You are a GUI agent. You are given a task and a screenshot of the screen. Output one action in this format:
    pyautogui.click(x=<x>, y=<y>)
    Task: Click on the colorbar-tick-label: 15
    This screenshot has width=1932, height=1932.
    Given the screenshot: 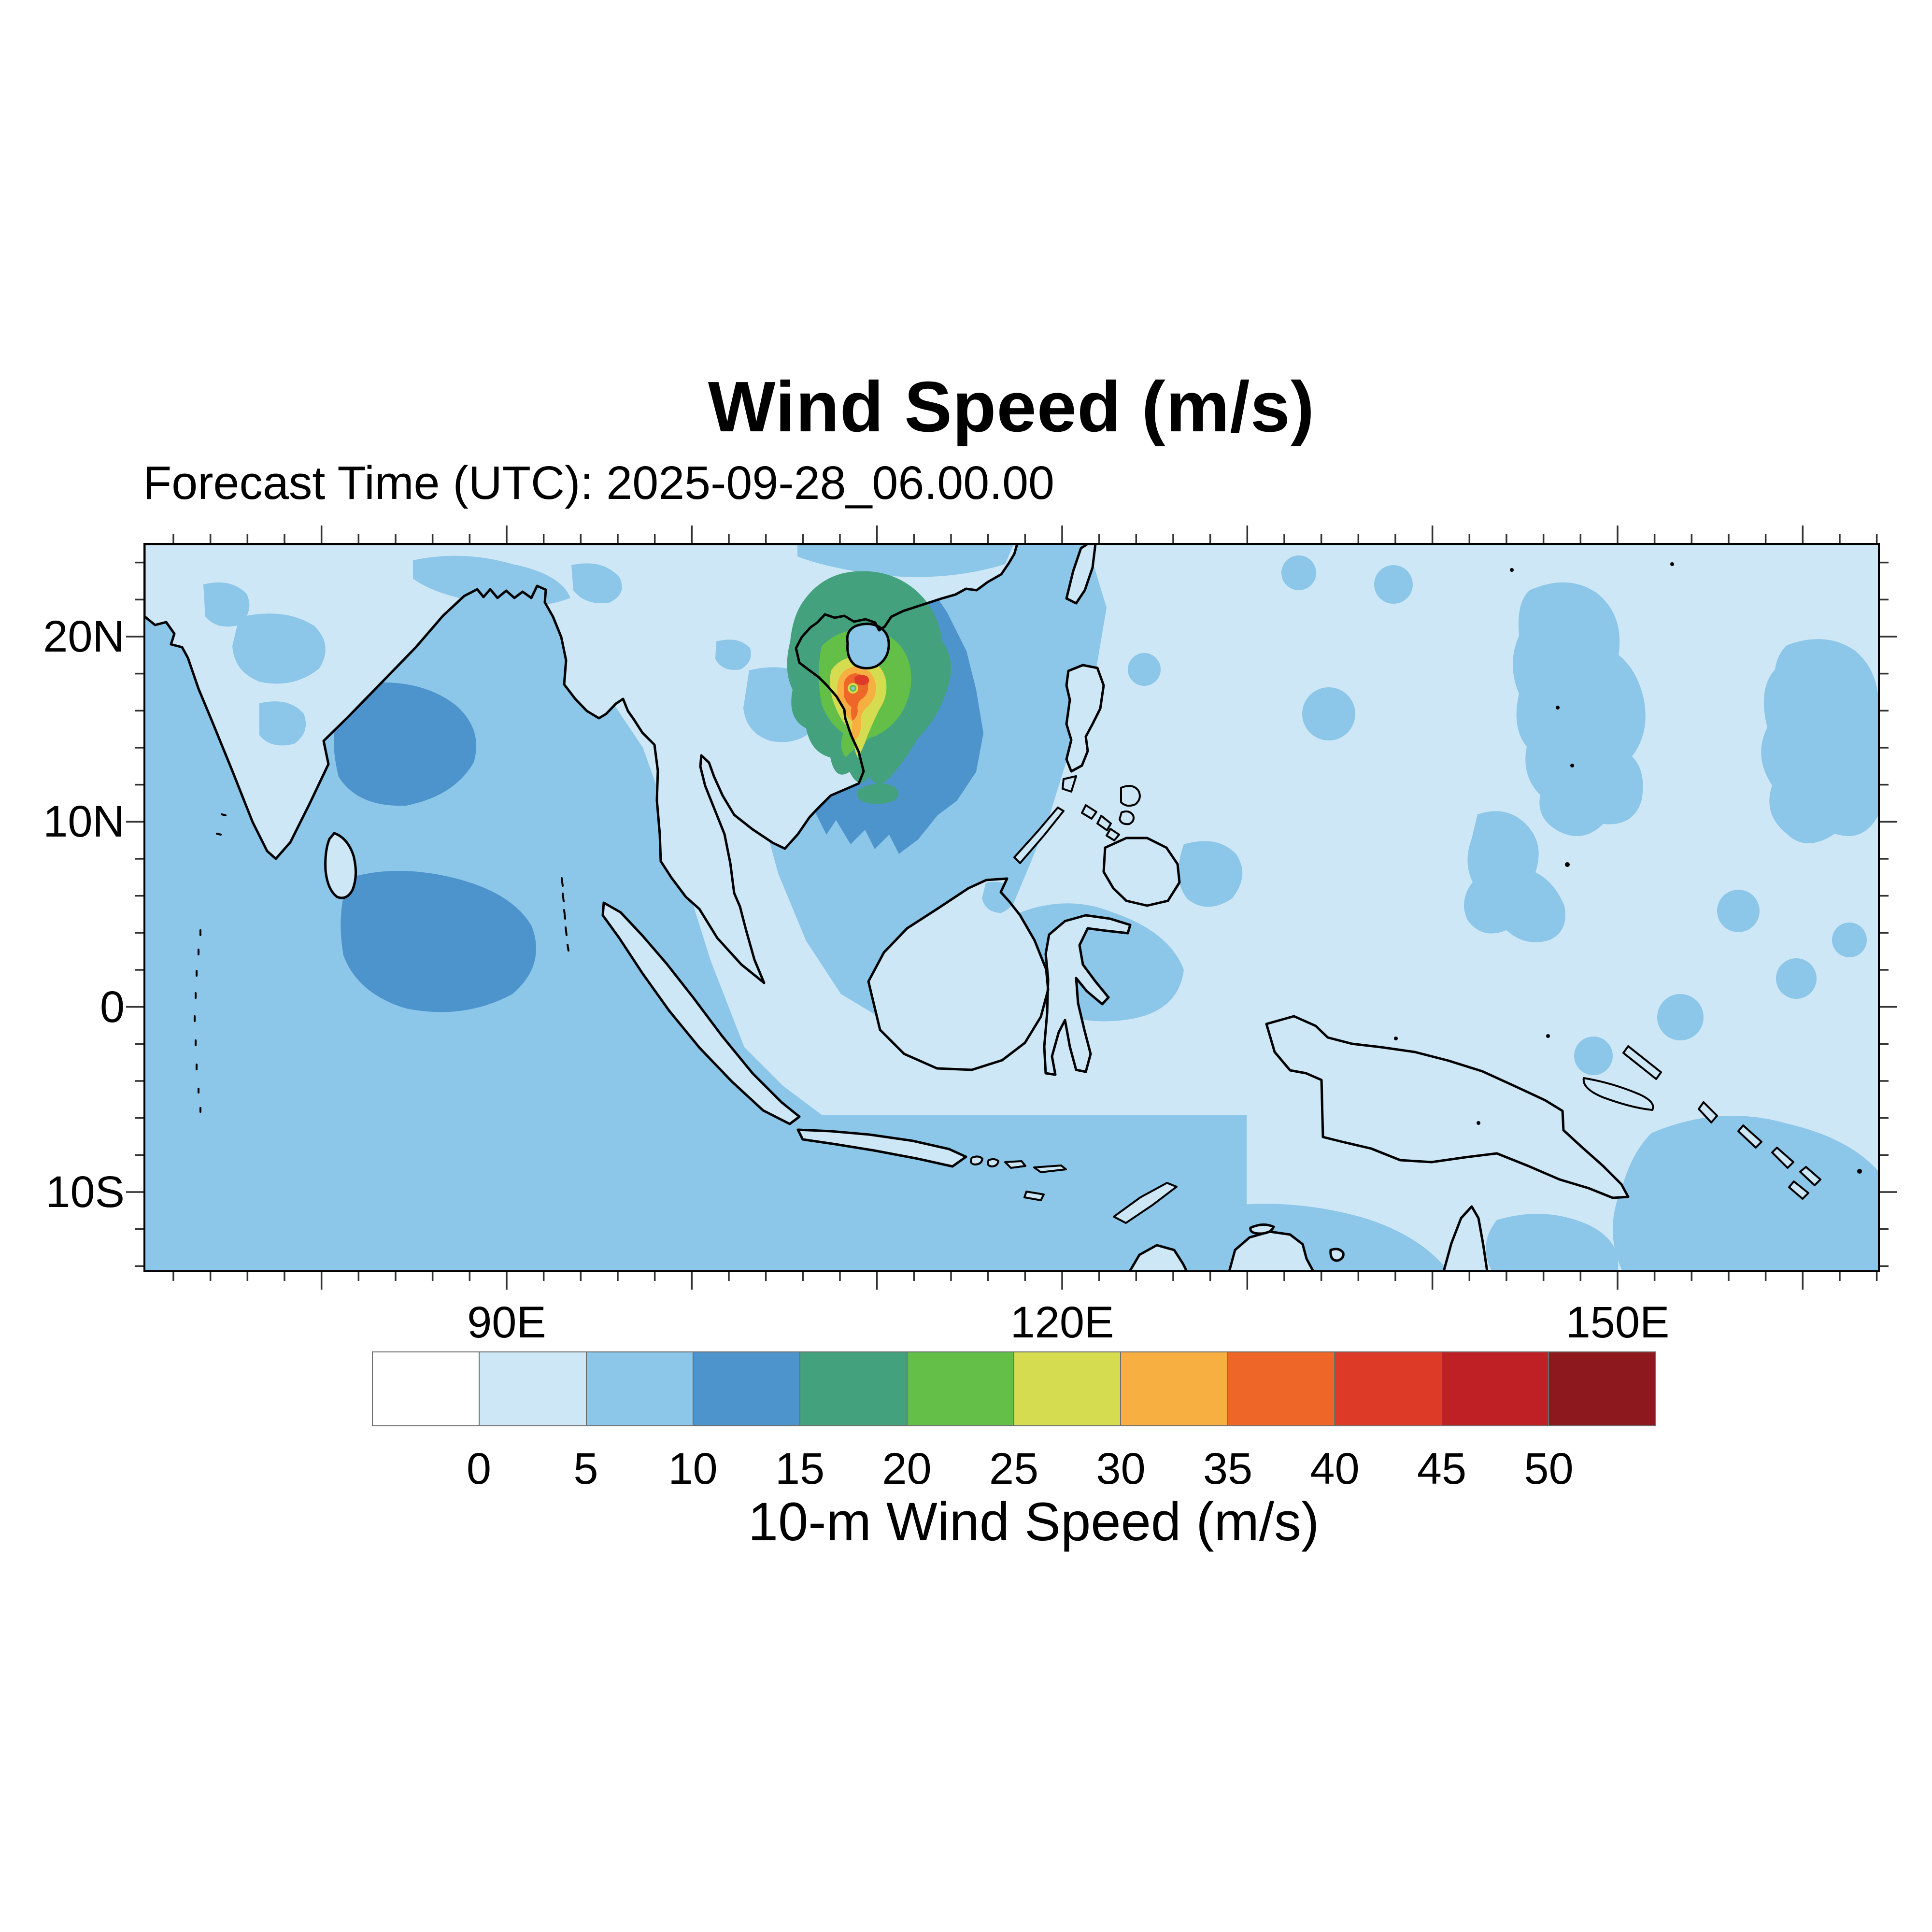 What is the action you would take?
    pyautogui.click(x=800, y=1468)
    